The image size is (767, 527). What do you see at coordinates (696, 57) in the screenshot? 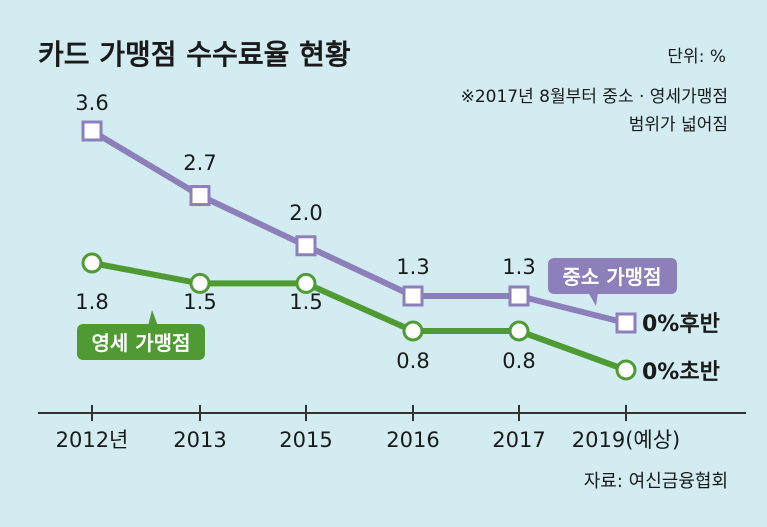
I see `unit-note: 단위: %` at bounding box center [696, 57].